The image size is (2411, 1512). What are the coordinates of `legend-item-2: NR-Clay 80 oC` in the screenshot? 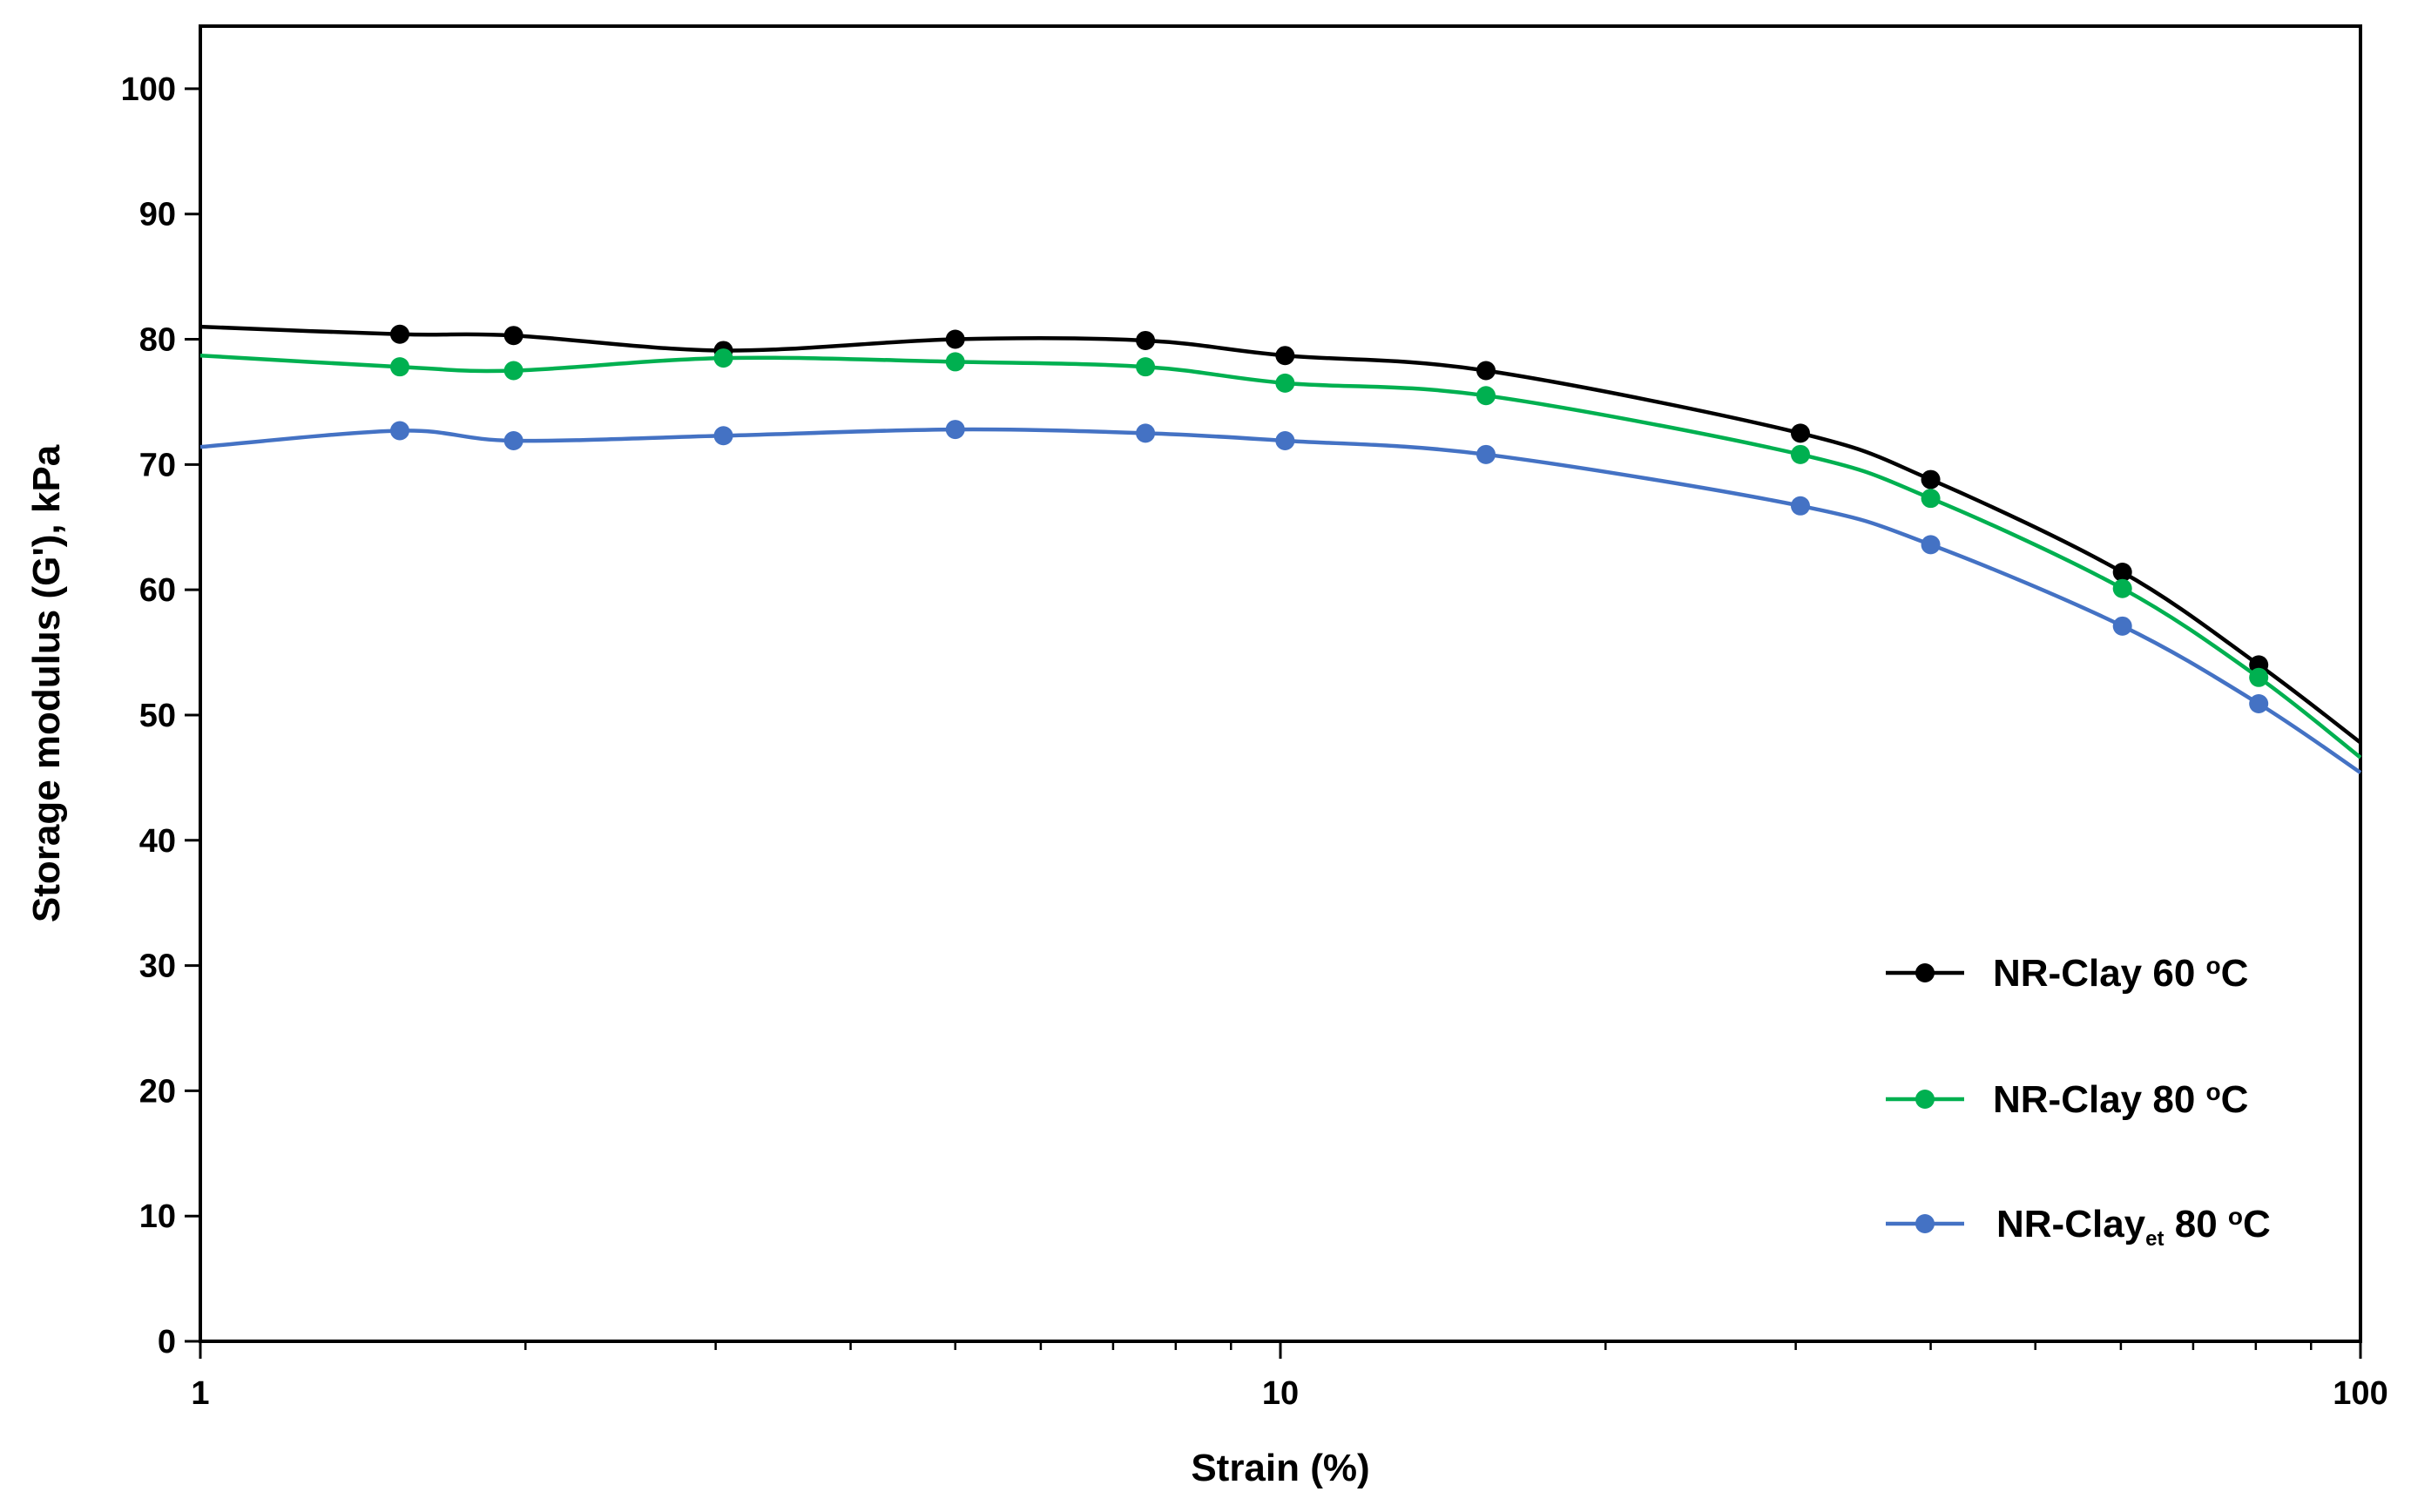 It's located at (2067, 1099).